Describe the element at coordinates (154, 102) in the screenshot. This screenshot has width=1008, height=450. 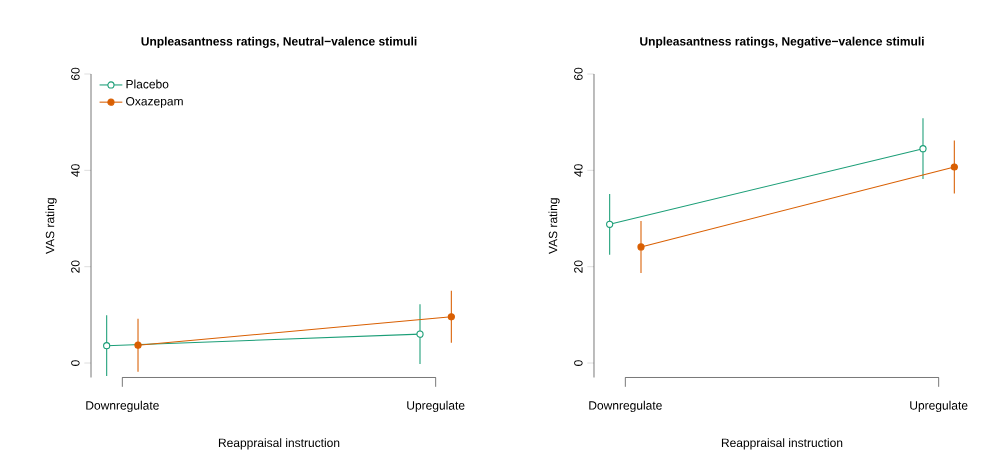
I see `legend-label: Oxazepam` at that location.